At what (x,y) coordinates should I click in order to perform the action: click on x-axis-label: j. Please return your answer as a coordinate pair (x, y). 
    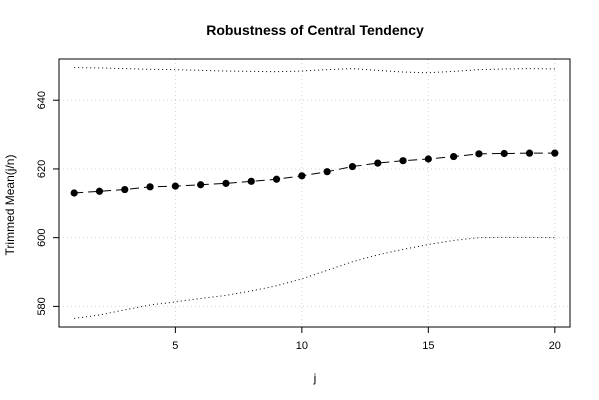
    Looking at the image, I should click on (315, 378).